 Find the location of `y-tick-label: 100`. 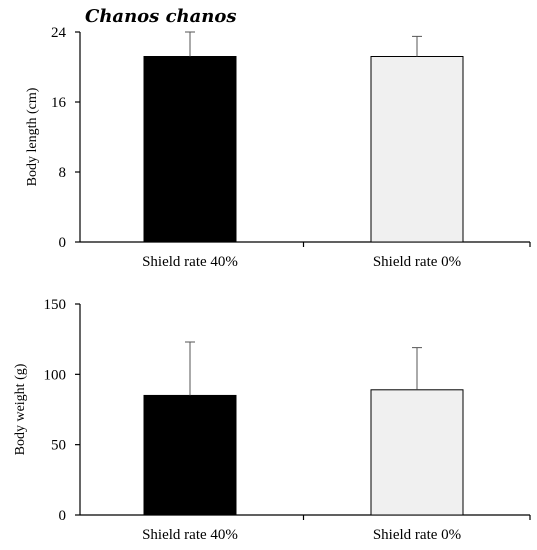

y-tick-label: 100 is located at coordinates (55, 375).